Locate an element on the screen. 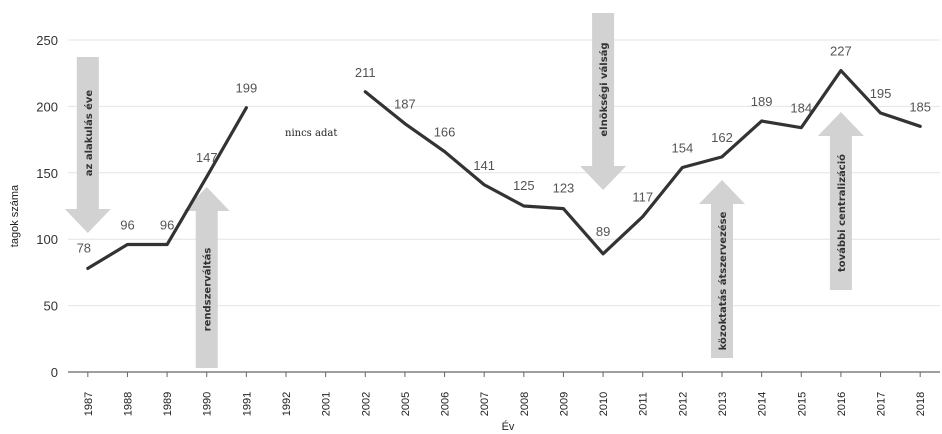 The height and width of the screenshot is (434, 942). data-label: 78 is located at coordinates (84, 247).